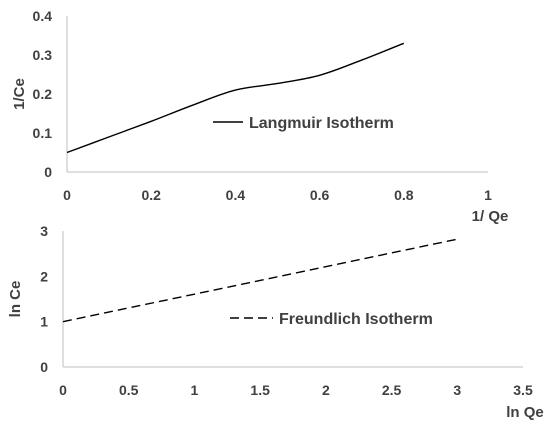  I want to click on freundlich-y-tick-label: 1, so click(44, 322).